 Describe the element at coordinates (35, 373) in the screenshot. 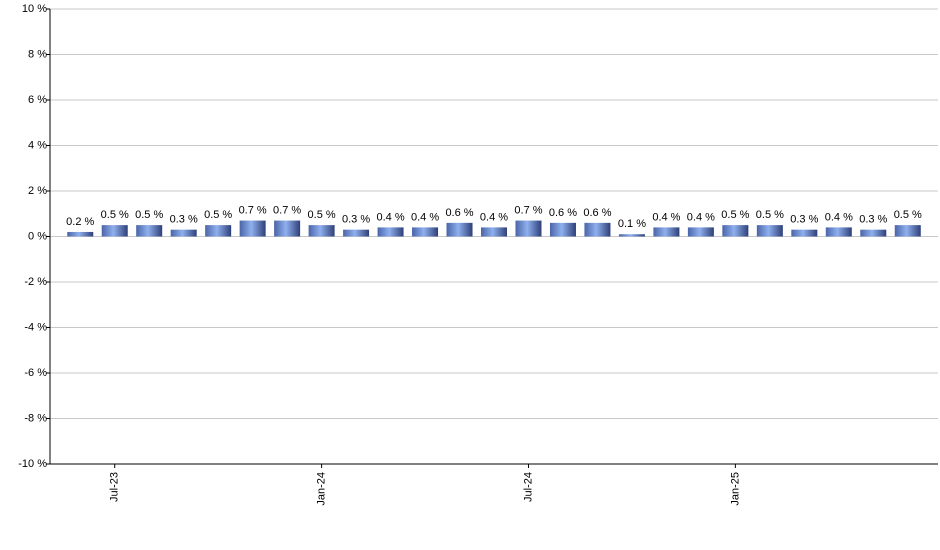

I see `y-tick-label: -6 %` at that location.